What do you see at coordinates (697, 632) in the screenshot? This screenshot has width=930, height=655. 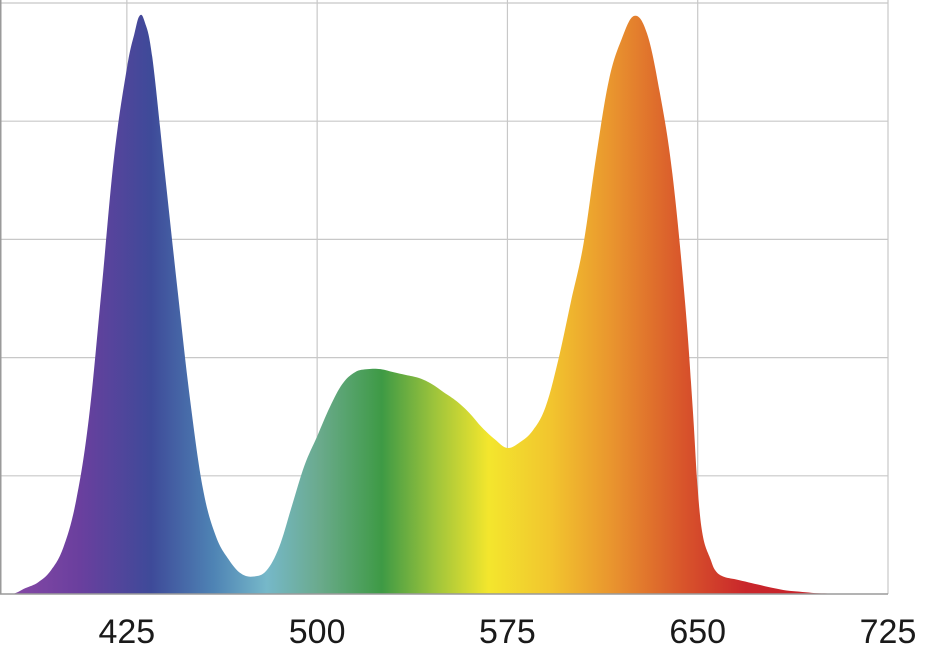 I see `x-tick-label: 650` at bounding box center [697, 632].